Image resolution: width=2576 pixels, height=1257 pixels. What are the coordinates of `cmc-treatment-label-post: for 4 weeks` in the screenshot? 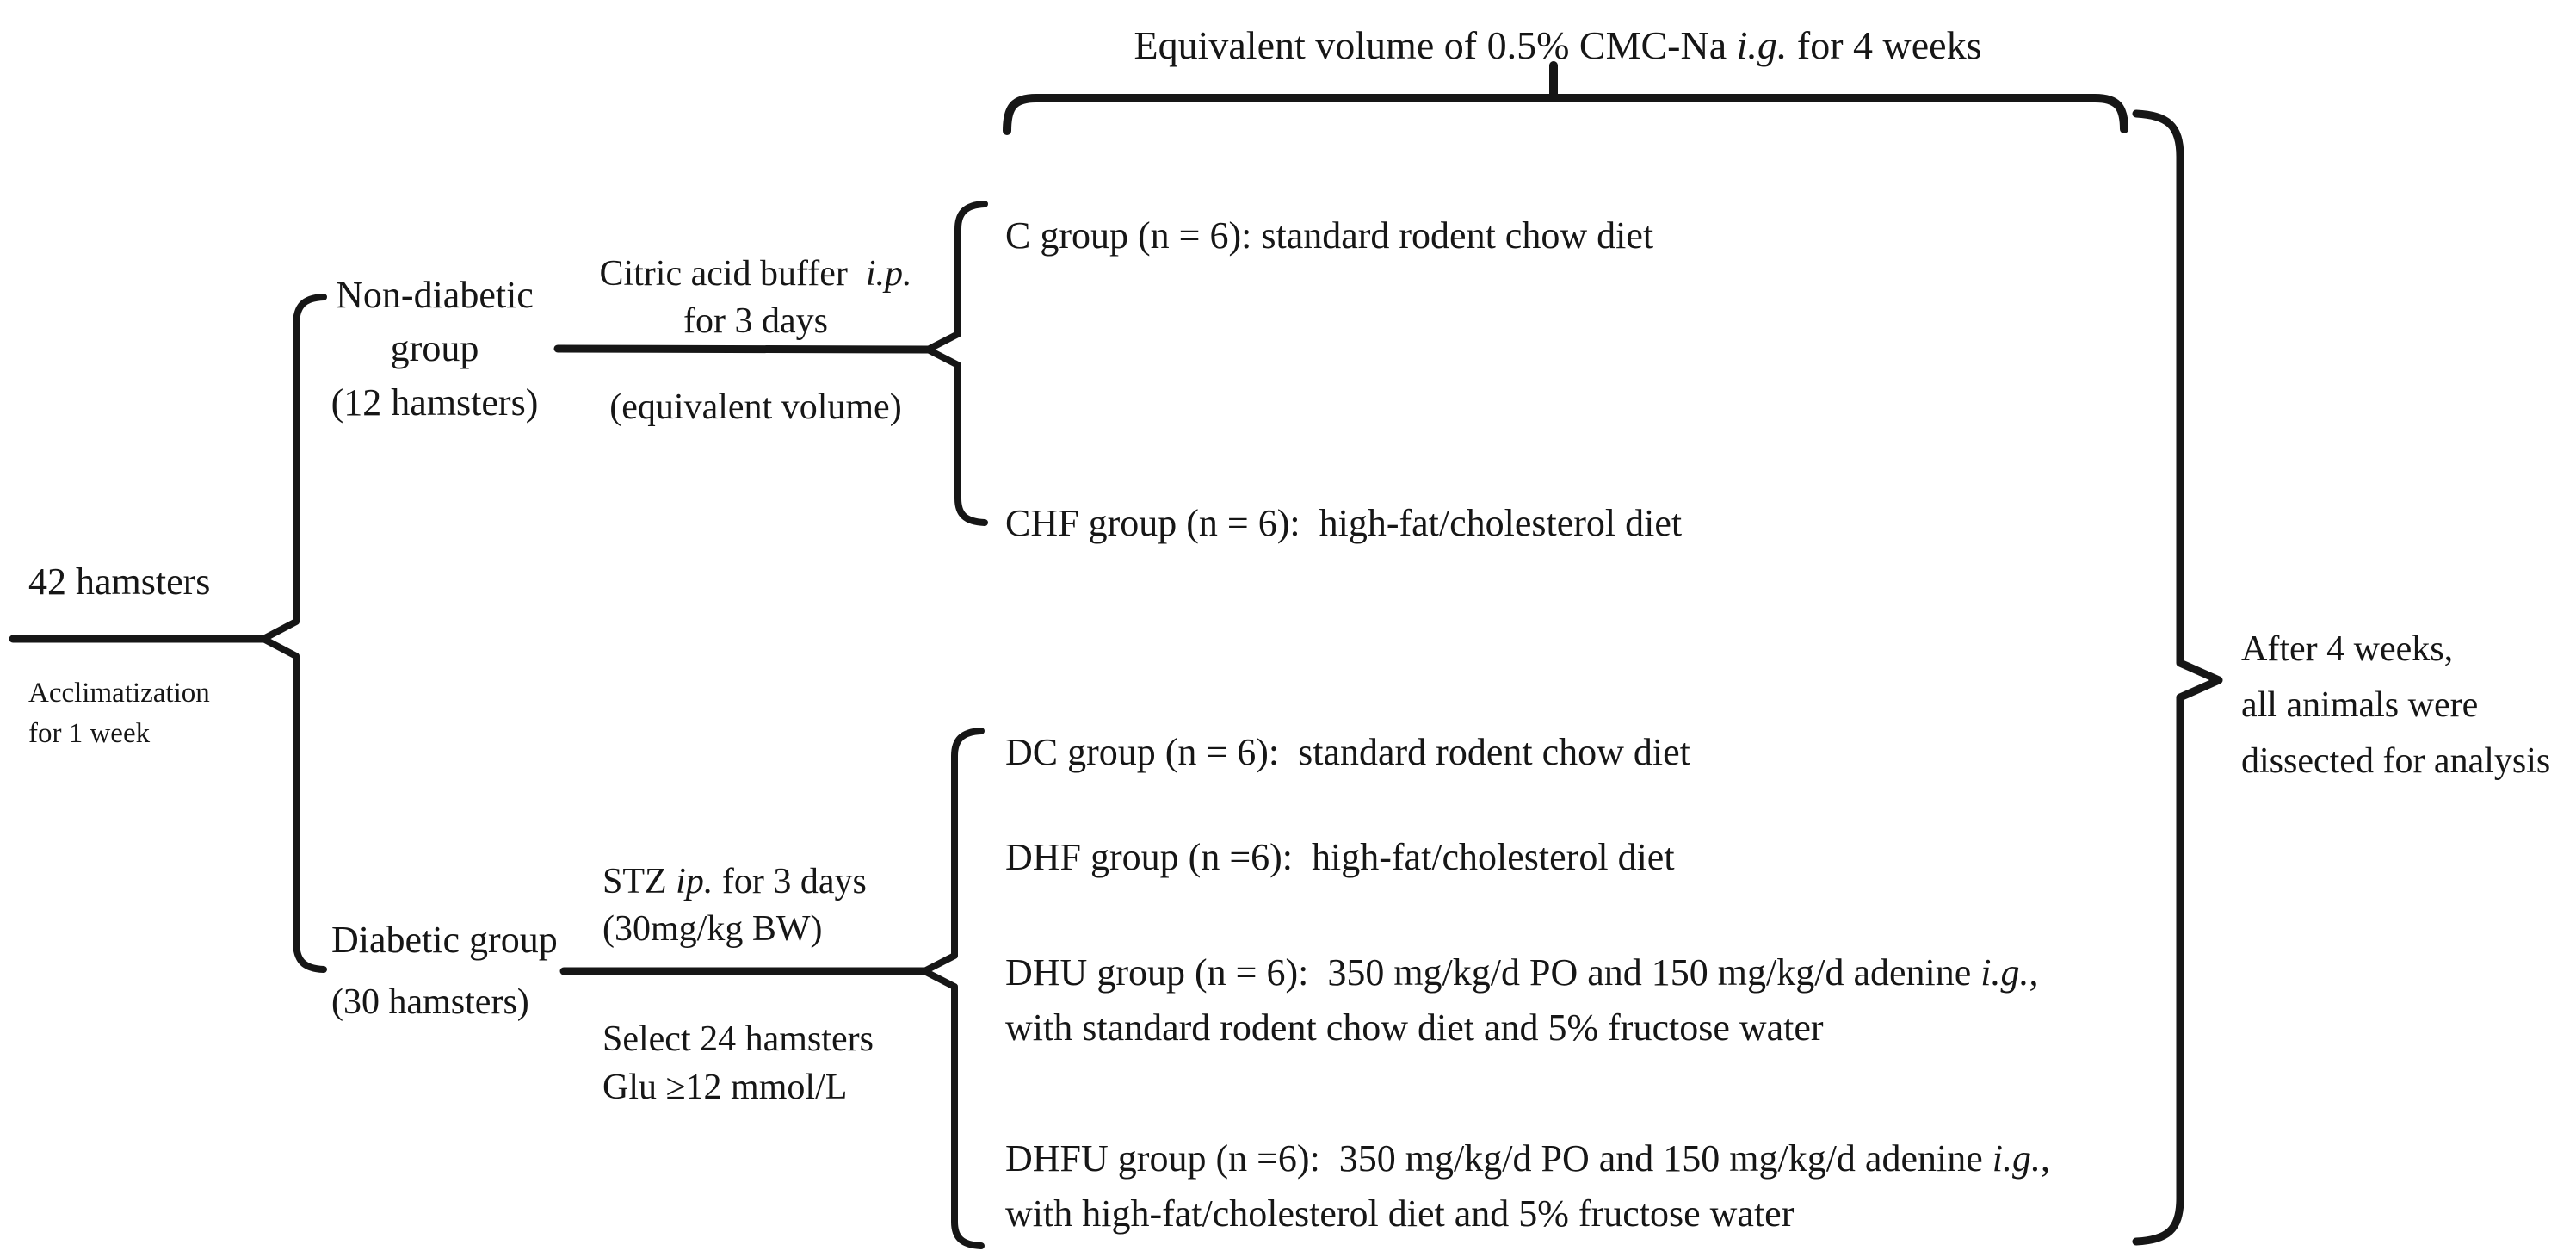 It's located at (1884, 45).